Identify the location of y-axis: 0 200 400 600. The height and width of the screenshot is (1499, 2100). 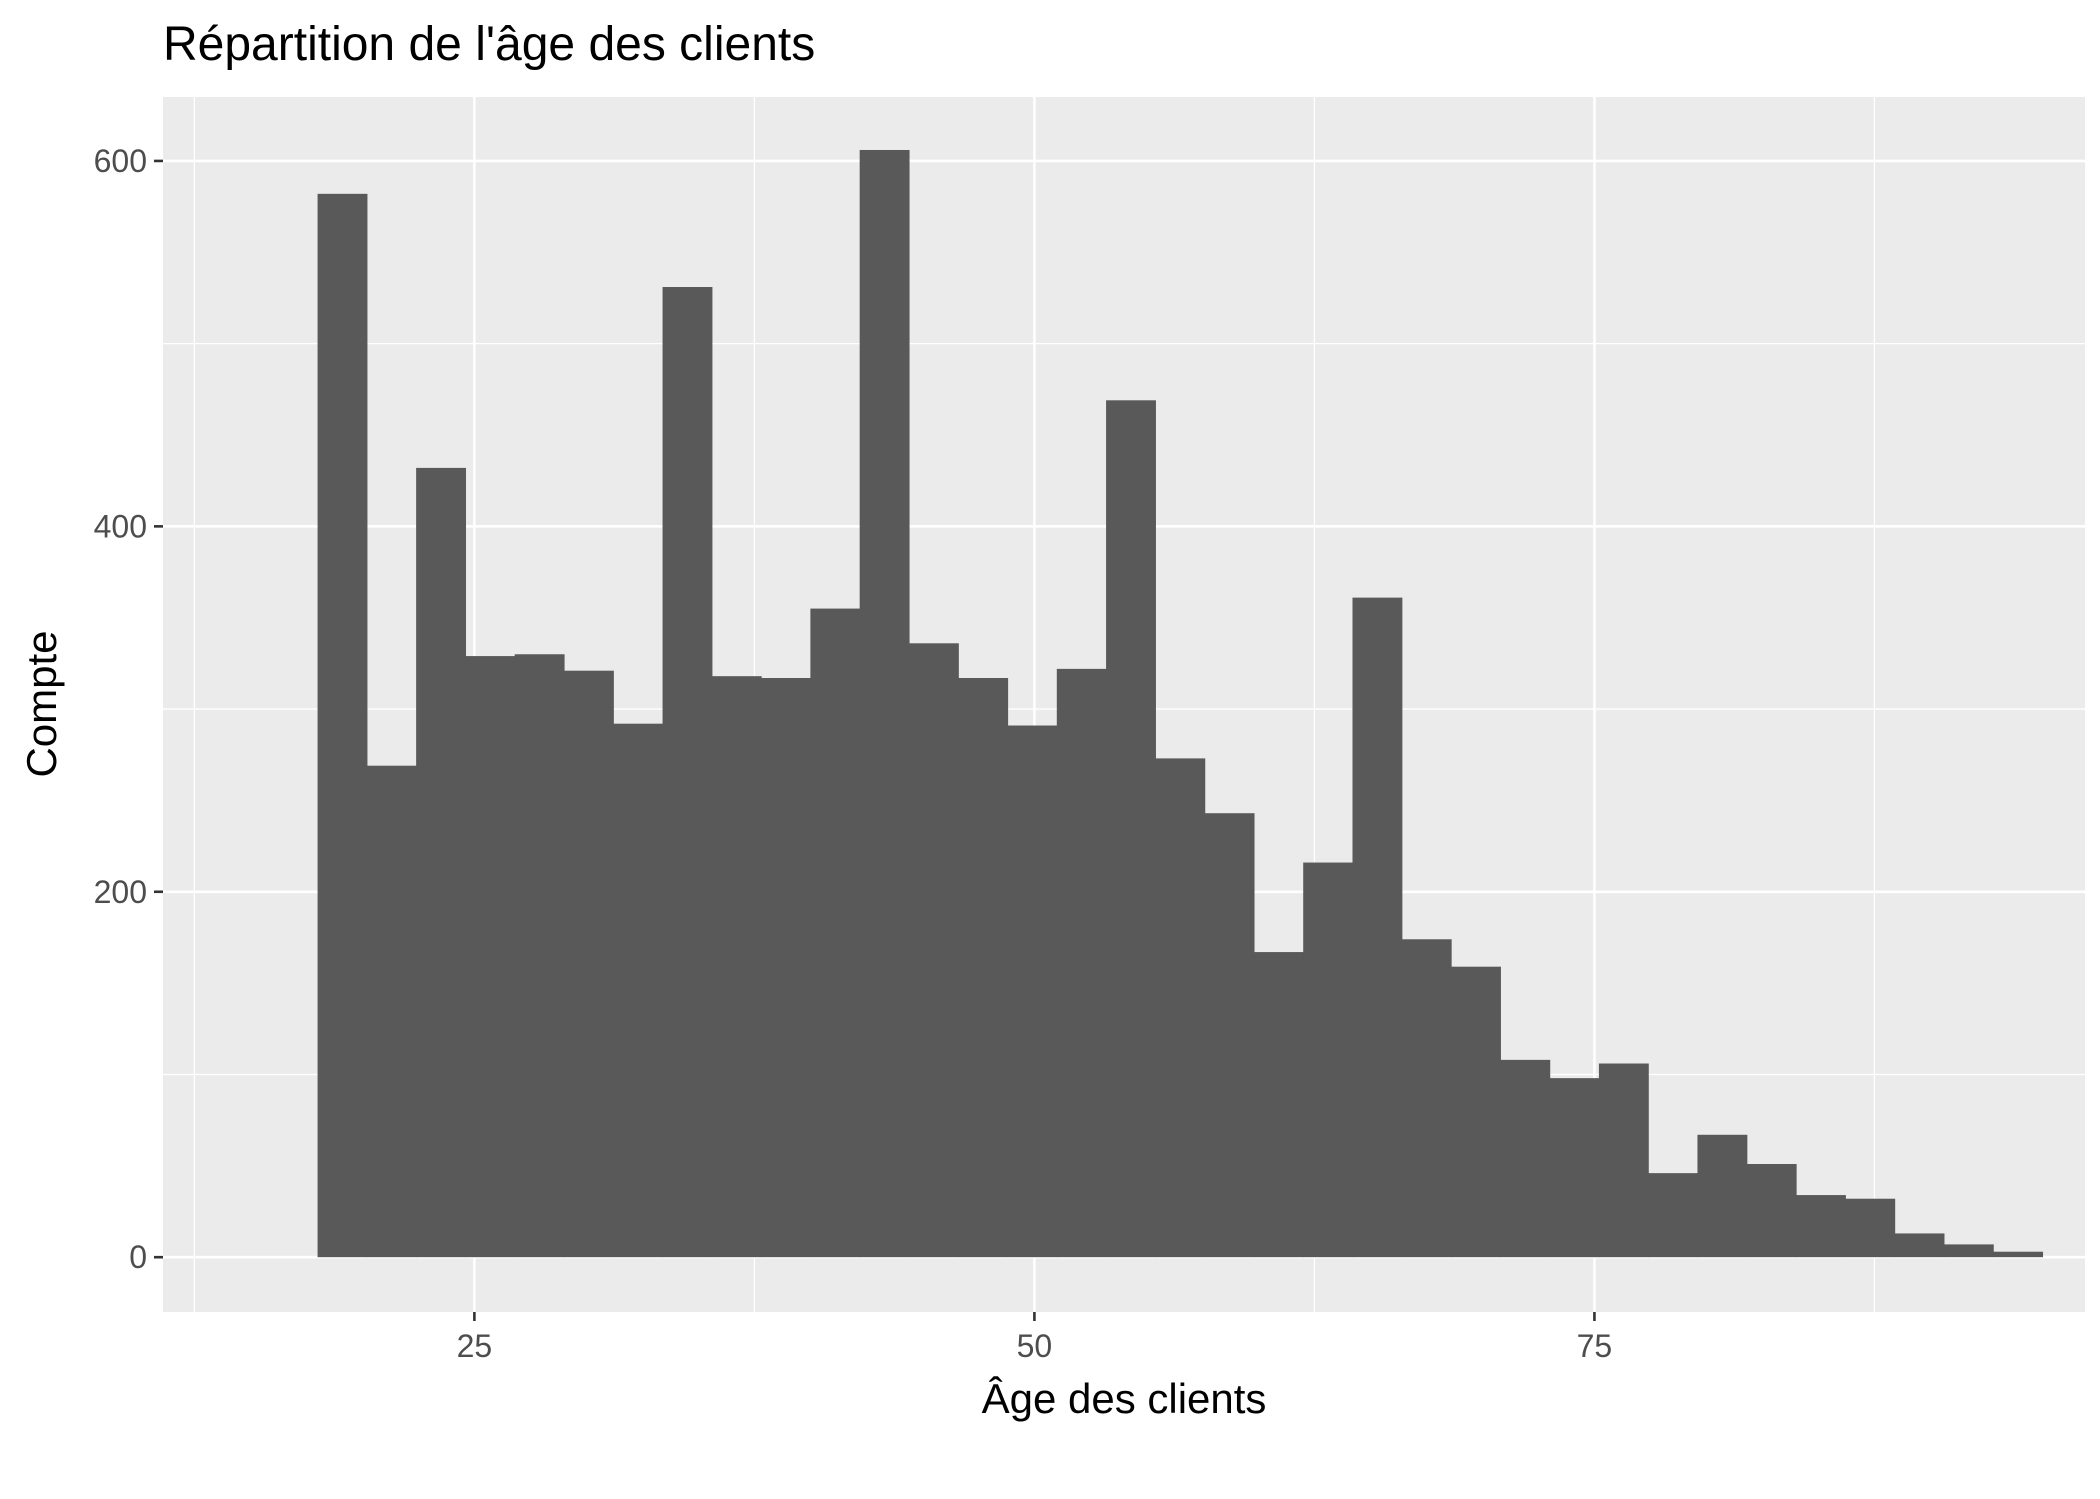
(128, 709).